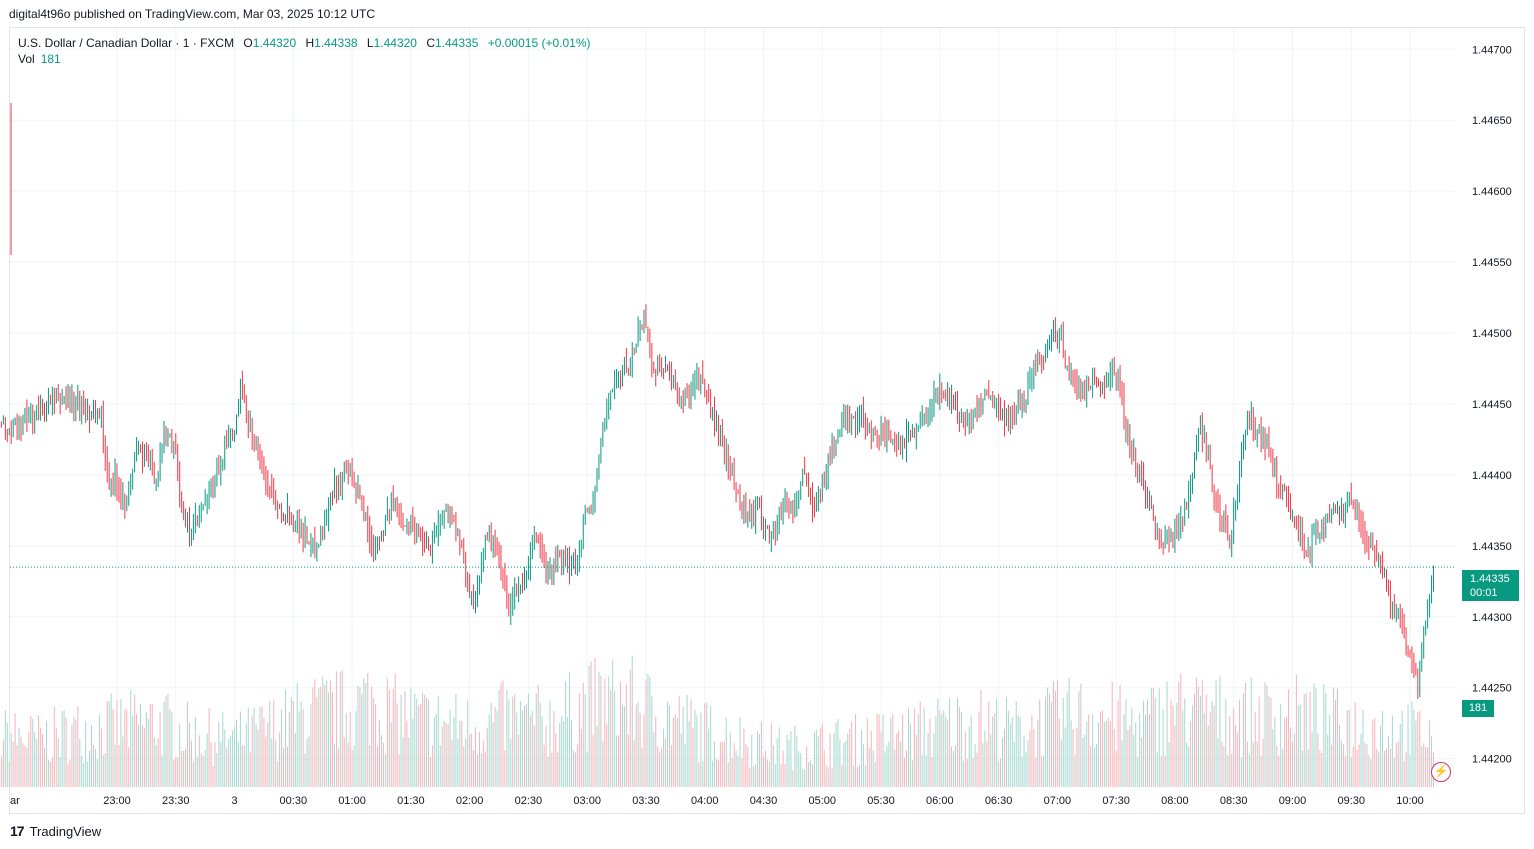 Image resolution: width=1534 pixels, height=849 pixels. I want to click on change-value: +0.00015 (+0.01%), so click(539, 43).